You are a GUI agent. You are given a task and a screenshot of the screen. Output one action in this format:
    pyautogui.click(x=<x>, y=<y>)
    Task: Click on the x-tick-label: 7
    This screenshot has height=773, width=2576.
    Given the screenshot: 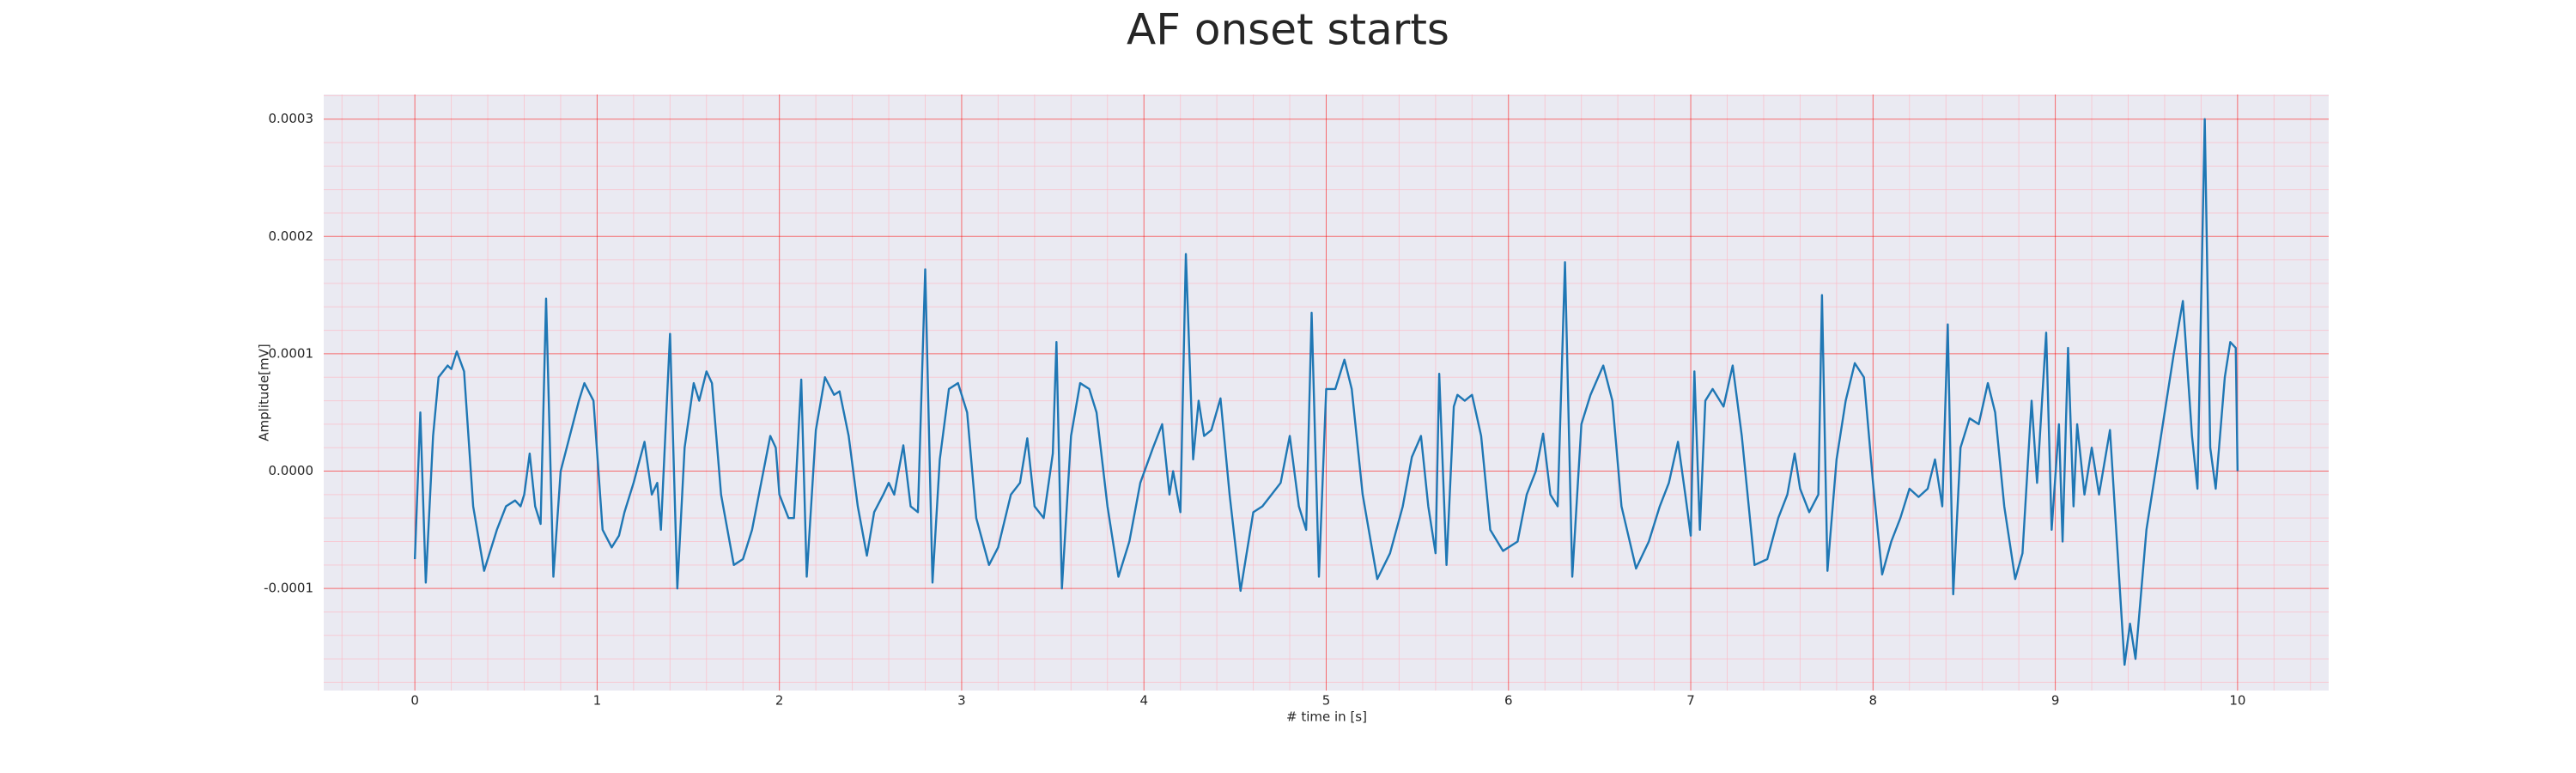 What is the action you would take?
    pyautogui.click(x=1690, y=701)
    